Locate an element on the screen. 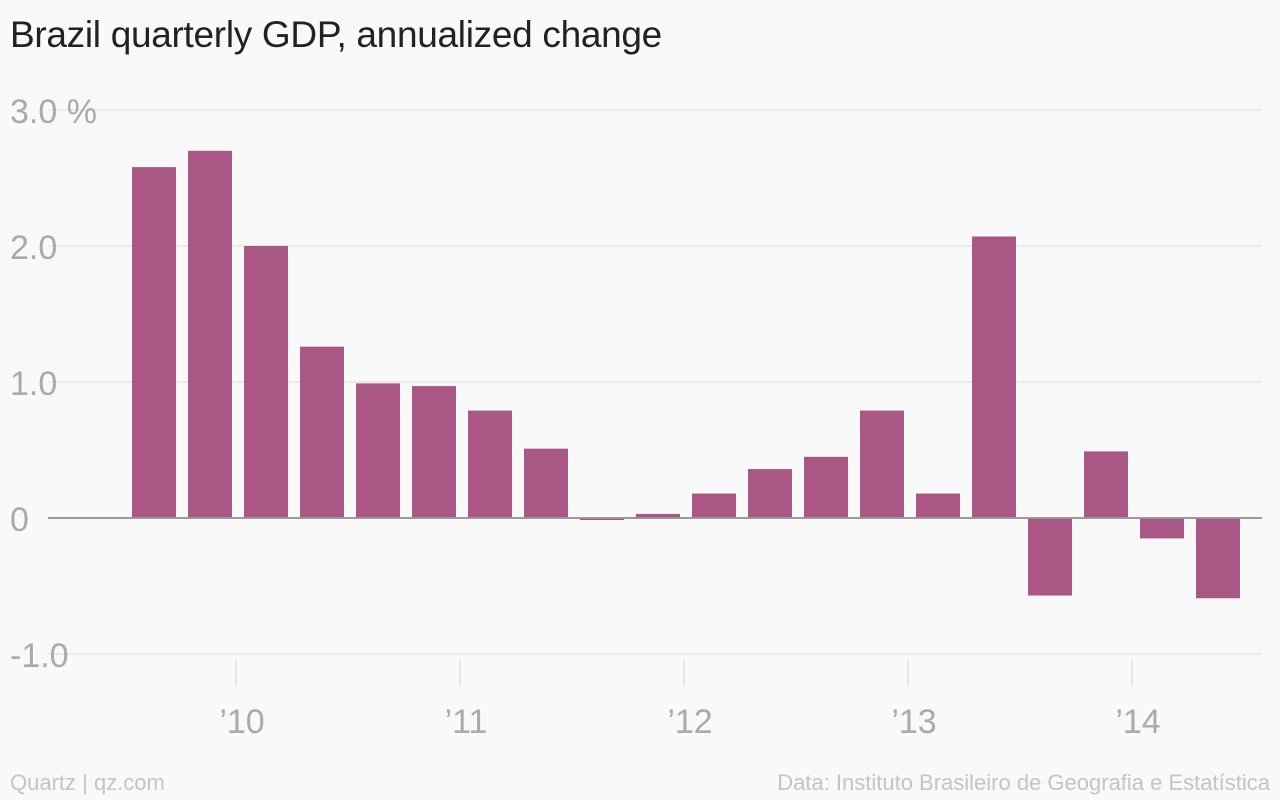 The height and width of the screenshot is (800, 1280). y-tick-label: 1.0 is located at coordinates (33, 384).